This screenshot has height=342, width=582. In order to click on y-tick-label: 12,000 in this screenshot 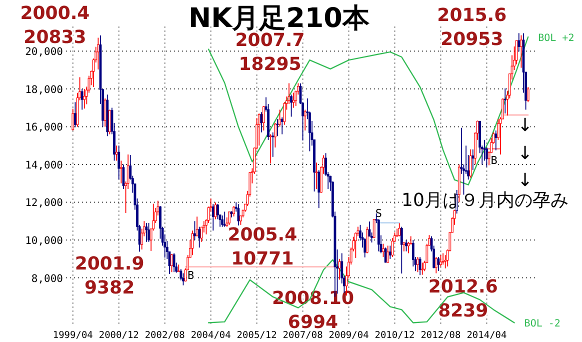, I will do `click(44, 203)`.